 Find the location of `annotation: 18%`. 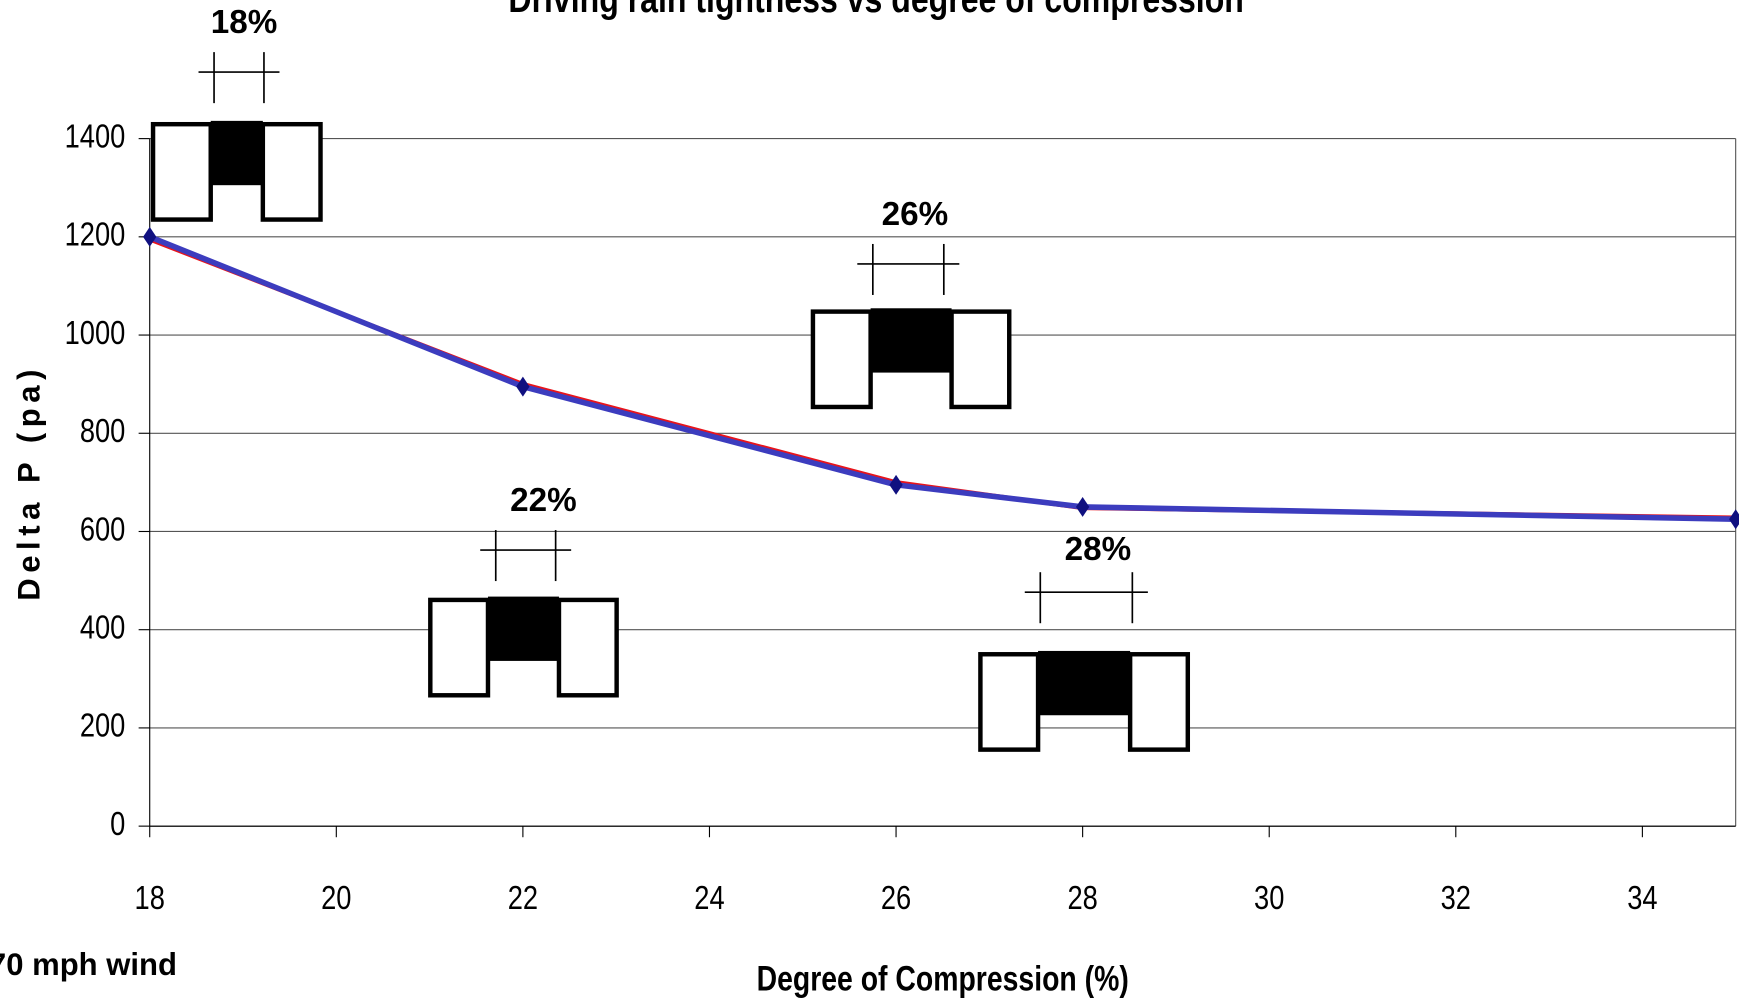

annotation: 18% is located at coordinates (244, 22).